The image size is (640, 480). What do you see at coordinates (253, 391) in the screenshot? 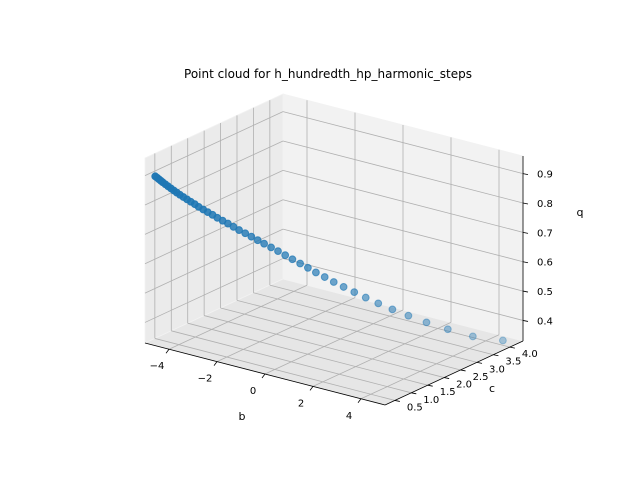
I see `x-tick-label: 0` at bounding box center [253, 391].